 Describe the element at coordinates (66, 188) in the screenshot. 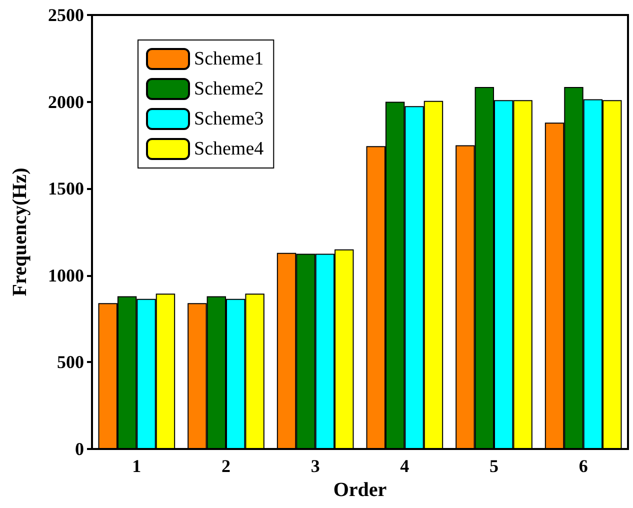

I see `y-tick-label: 1500` at that location.